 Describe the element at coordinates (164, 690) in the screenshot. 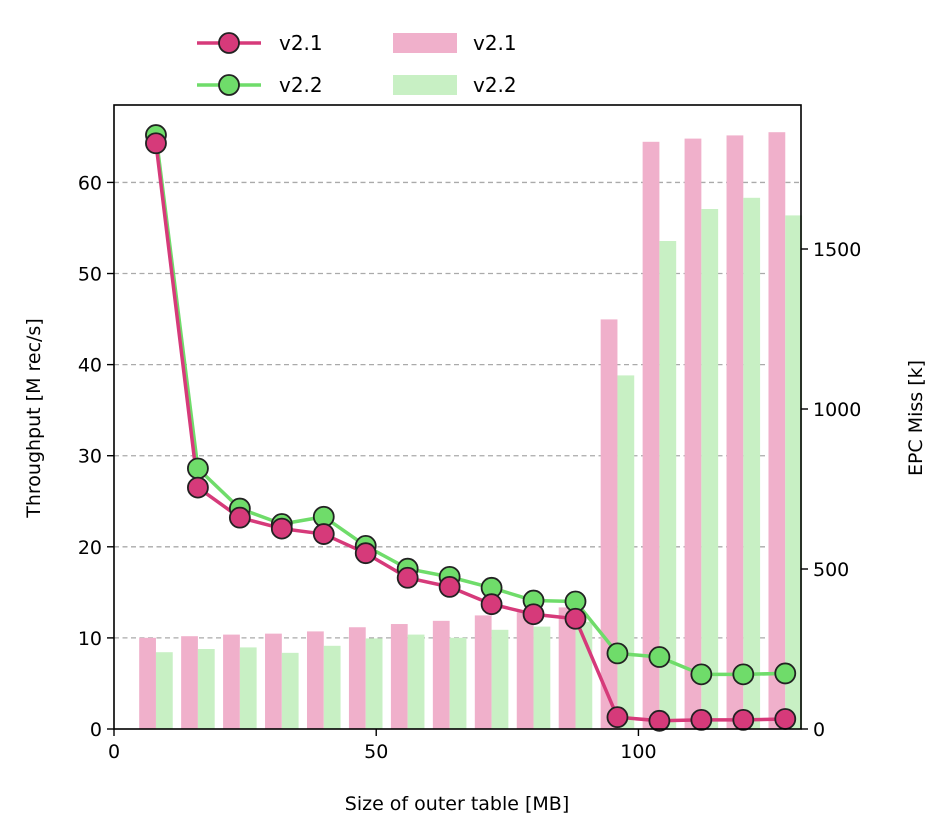

I see `bar-v2.2-0` at that location.